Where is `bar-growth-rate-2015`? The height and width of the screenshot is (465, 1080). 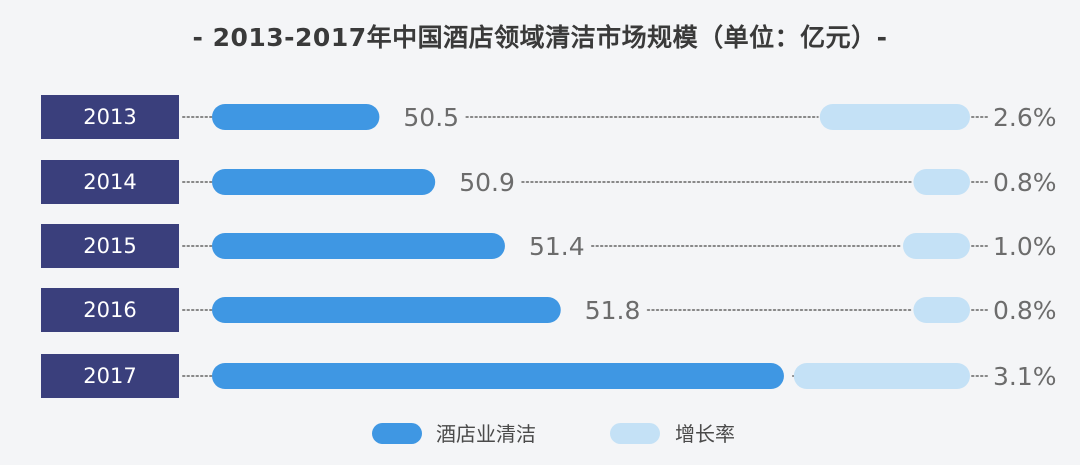
bar-growth-rate-2015 is located at coordinates (936, 246).